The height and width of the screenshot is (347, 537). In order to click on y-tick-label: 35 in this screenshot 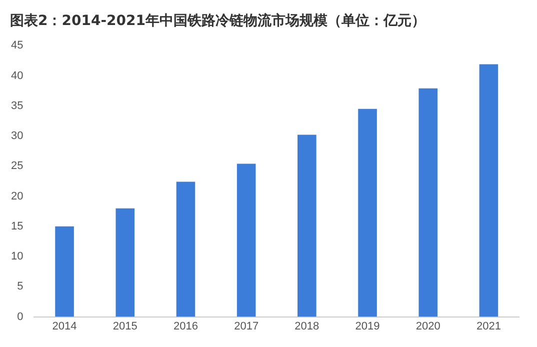, I will do `click(17, 106)`.